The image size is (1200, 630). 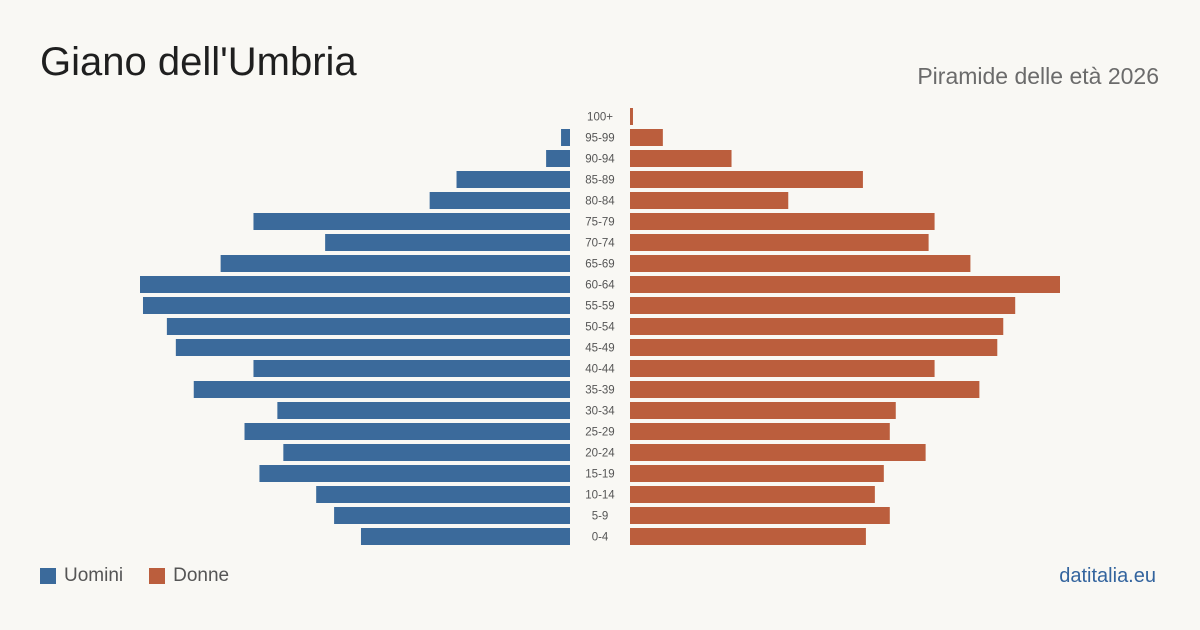 What do you see at coordinates (600, 244) in the screenshot?
I see `age-label-70-74: 70-74` at bounding box center [600, 244].